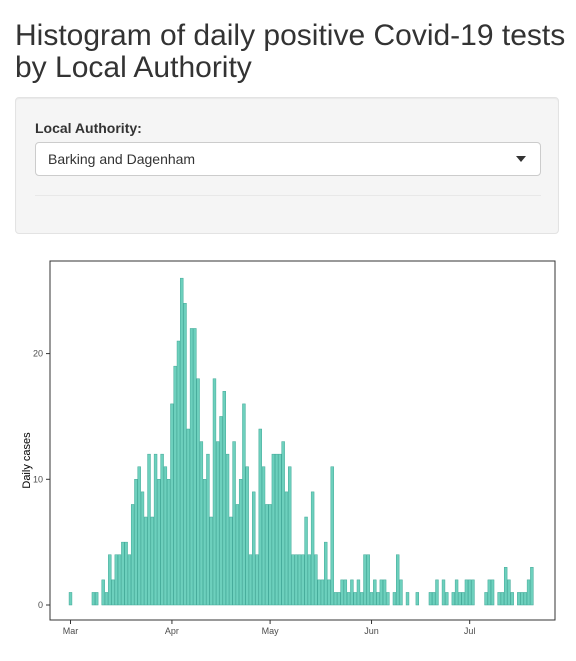 Image resolution: width=576 pixels, height=661 pixels. I want to click on x-tick-label: Jul, so click(470, 631).